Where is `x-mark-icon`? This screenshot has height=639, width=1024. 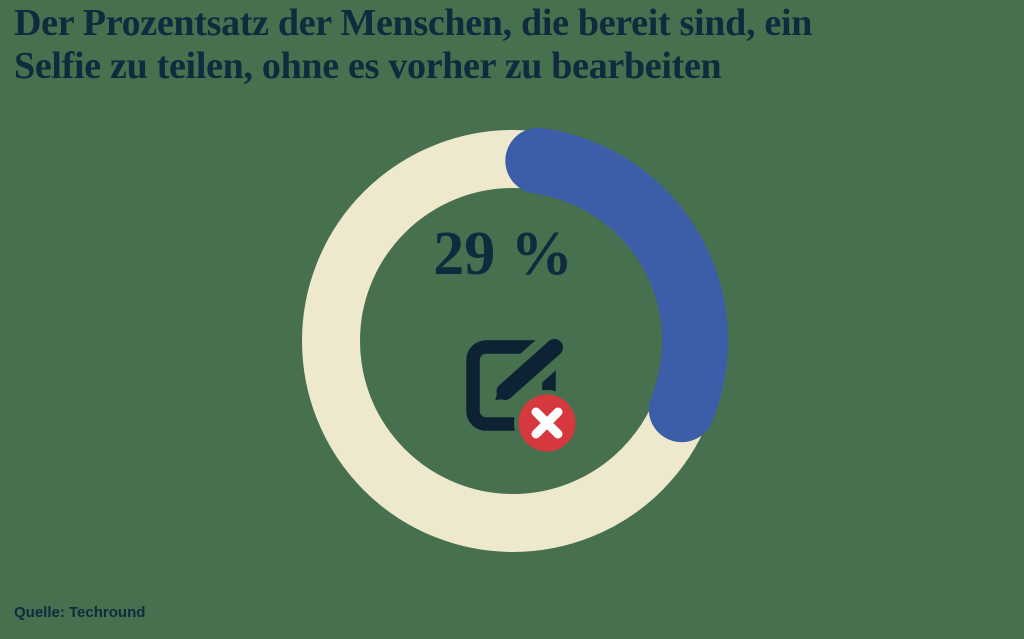
x-mark-icon is located at coordinates (547, 423).